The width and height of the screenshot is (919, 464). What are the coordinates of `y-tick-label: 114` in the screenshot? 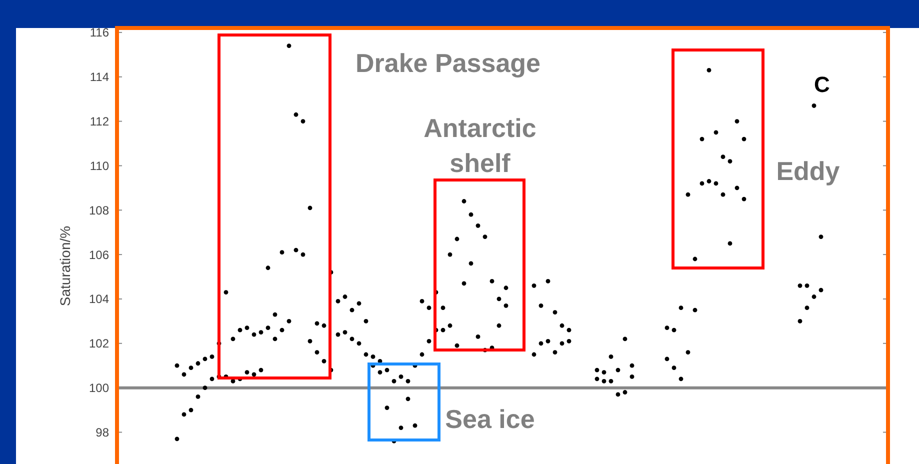 It's located at (100, 77).